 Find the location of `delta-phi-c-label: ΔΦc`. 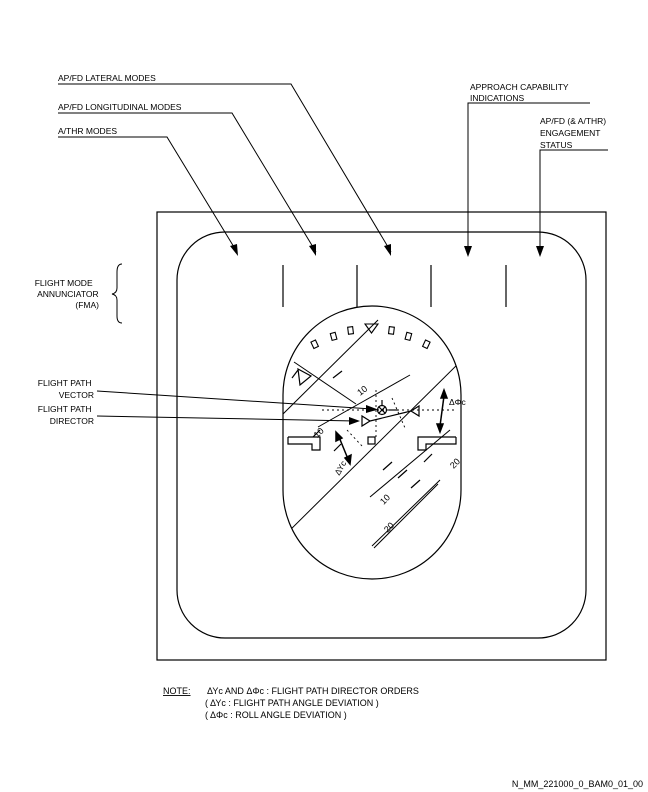

delta-phi-c-label: ΔΦc is located at coordinates (457, 402).